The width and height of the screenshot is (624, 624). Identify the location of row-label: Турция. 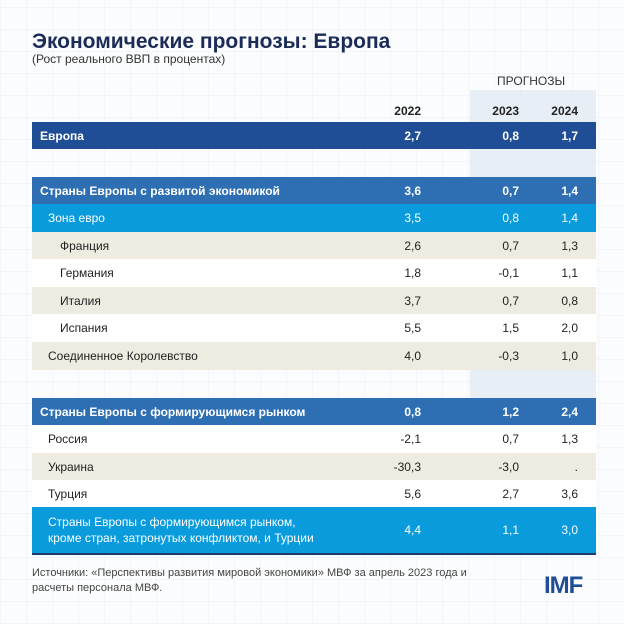
(68, 493).